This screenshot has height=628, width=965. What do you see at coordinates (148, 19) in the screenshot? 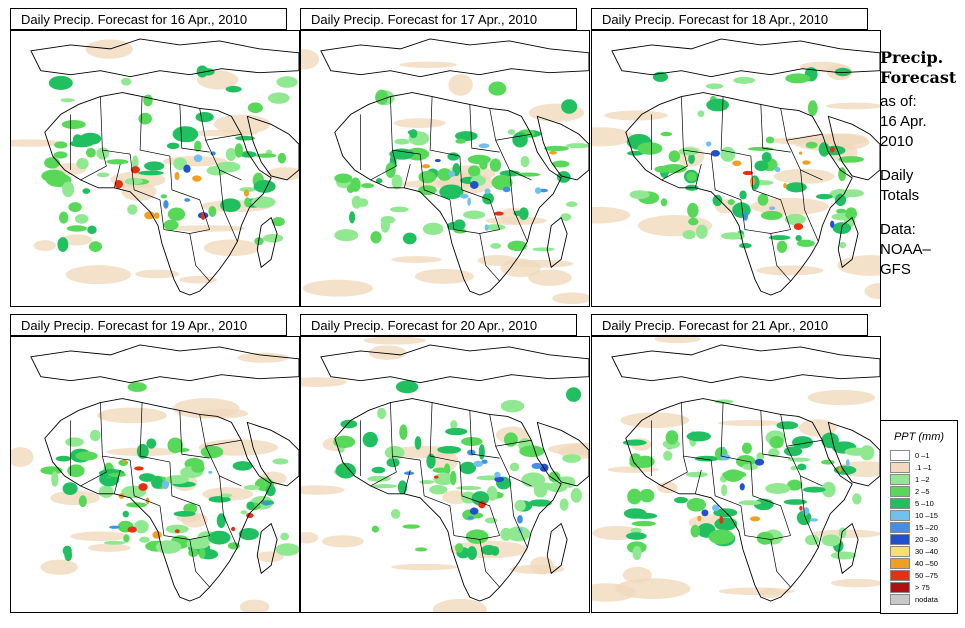
I see `panel-title: Daily Precip. Forecast for 16 Apr., 2010` at bounding box center [148, 19].